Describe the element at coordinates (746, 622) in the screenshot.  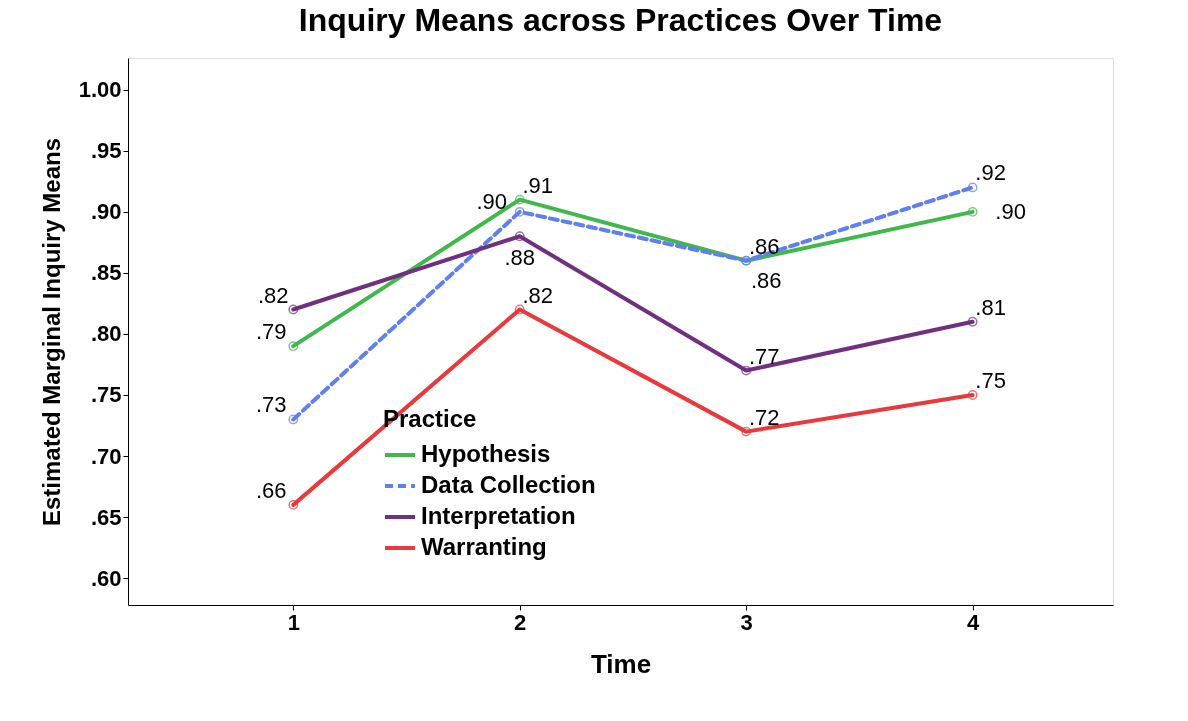
I see `x-tick-label: 3` at that location.